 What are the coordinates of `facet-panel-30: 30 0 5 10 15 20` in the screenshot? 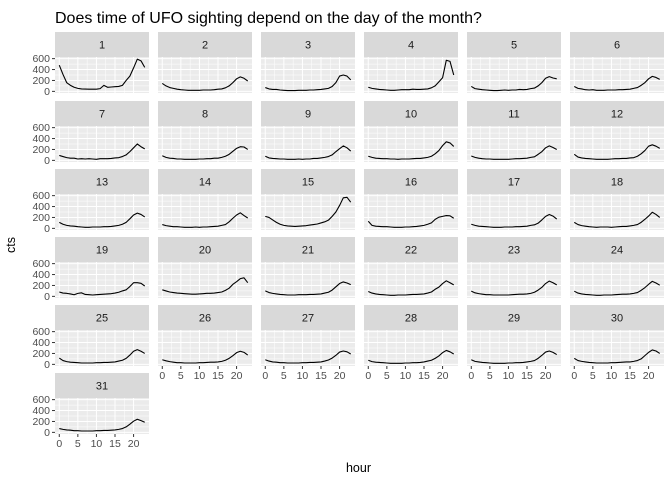 It's located at (617, 343).